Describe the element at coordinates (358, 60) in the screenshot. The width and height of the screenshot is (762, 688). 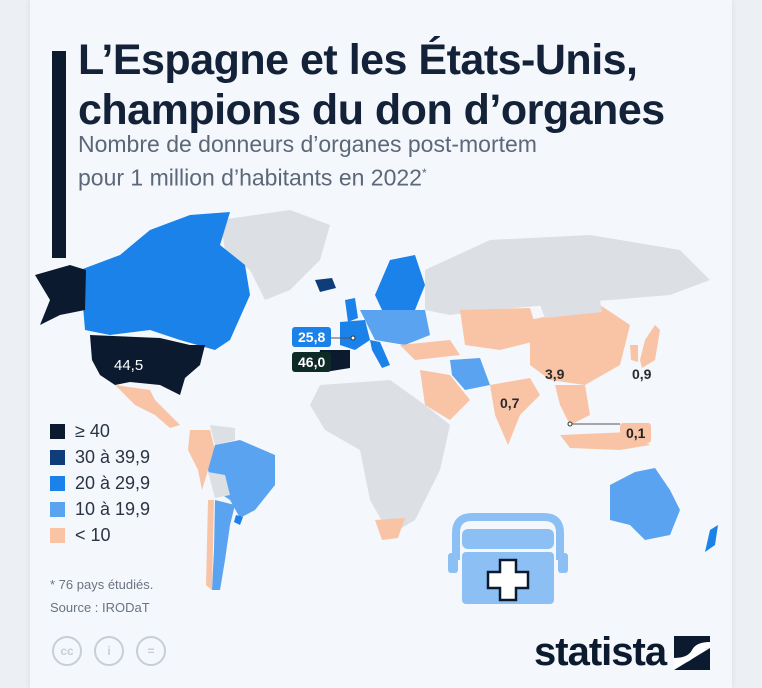
I see `title-line-1: L’Espagne et les États-Unis,` at that location.